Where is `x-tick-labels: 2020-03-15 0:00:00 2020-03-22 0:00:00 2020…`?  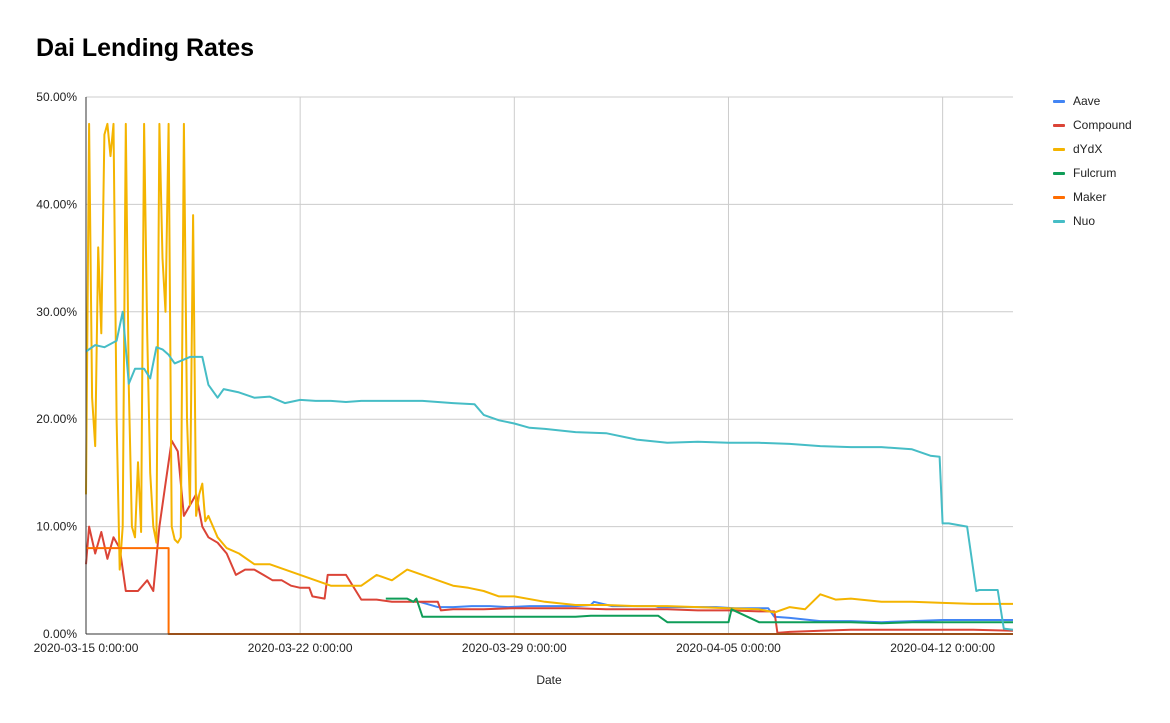
x-tick-labels: 2020-03-15 0:00:00 2020-03-22 0:00:00 2020… is located at coordinates (515, 648).